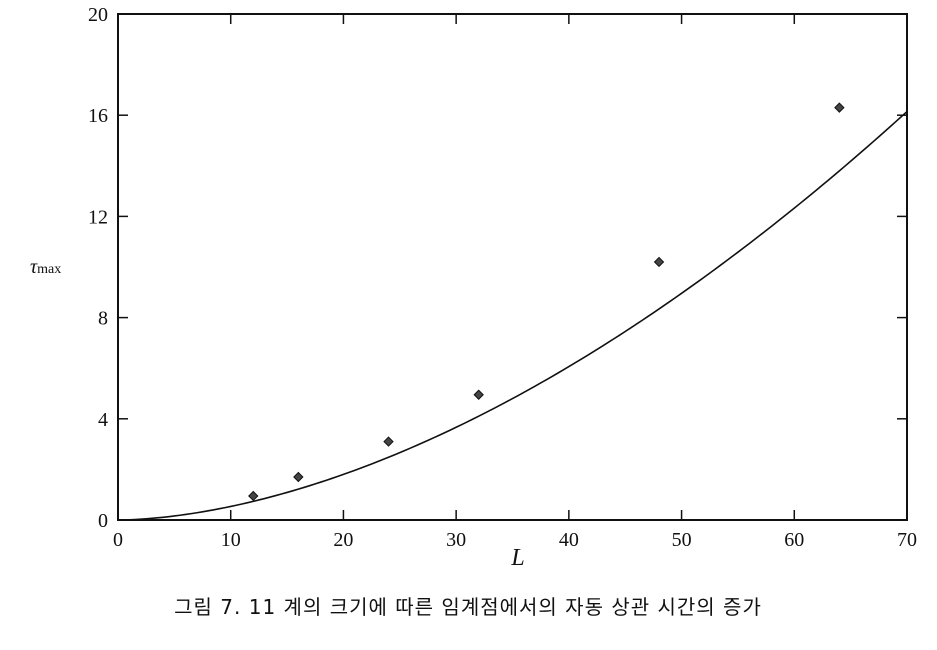 Image resolution: width=937 pixels, height=650 pixels. What do you see at coordinates (103, 521) in the screenshot?
I see `y-tick-label: 0` at bounding box center [103, 521].